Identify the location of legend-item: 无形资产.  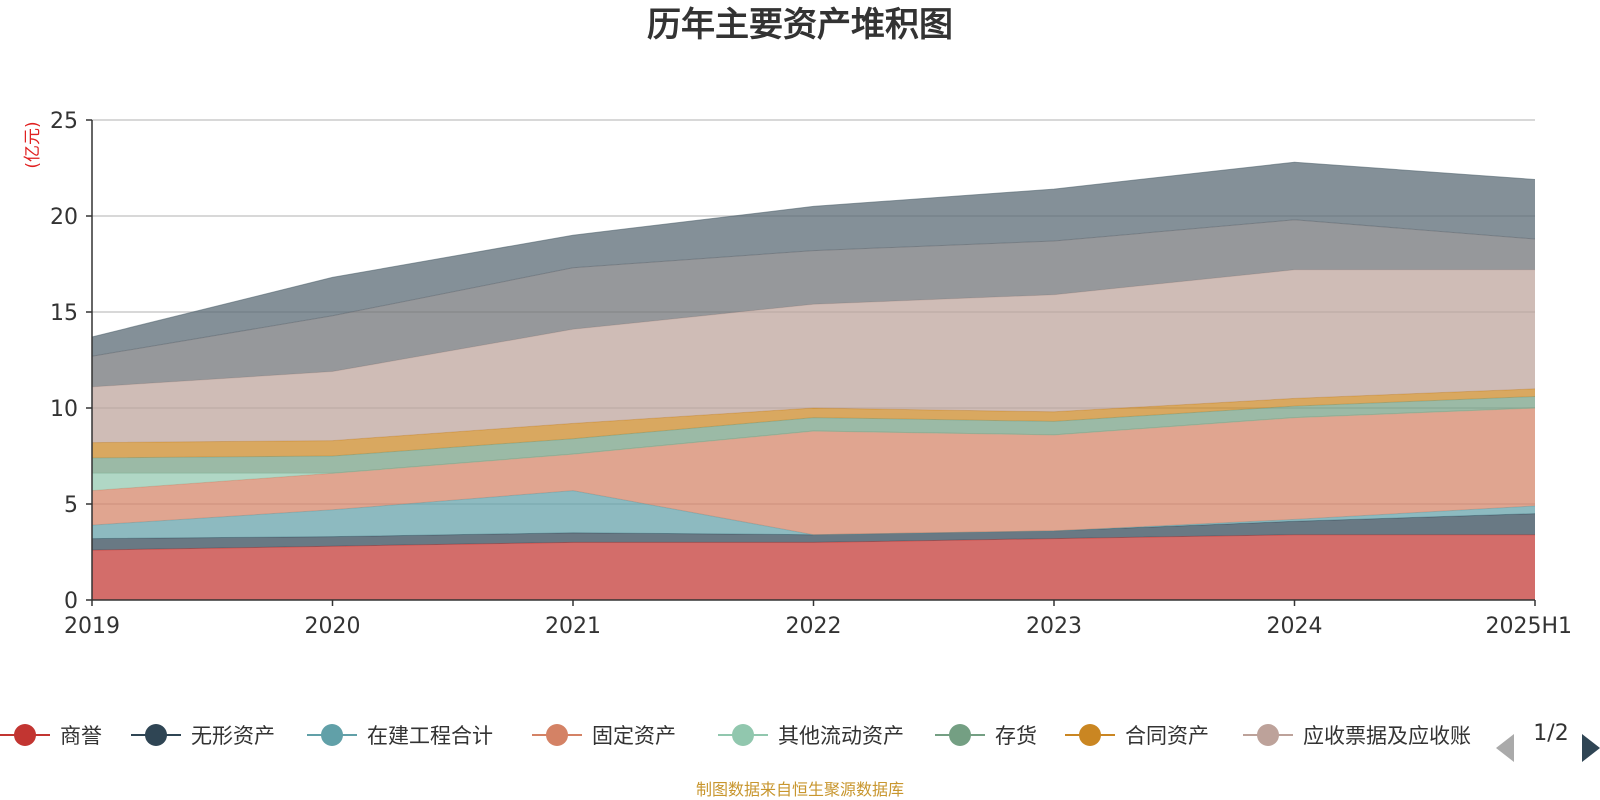
(203, 736).